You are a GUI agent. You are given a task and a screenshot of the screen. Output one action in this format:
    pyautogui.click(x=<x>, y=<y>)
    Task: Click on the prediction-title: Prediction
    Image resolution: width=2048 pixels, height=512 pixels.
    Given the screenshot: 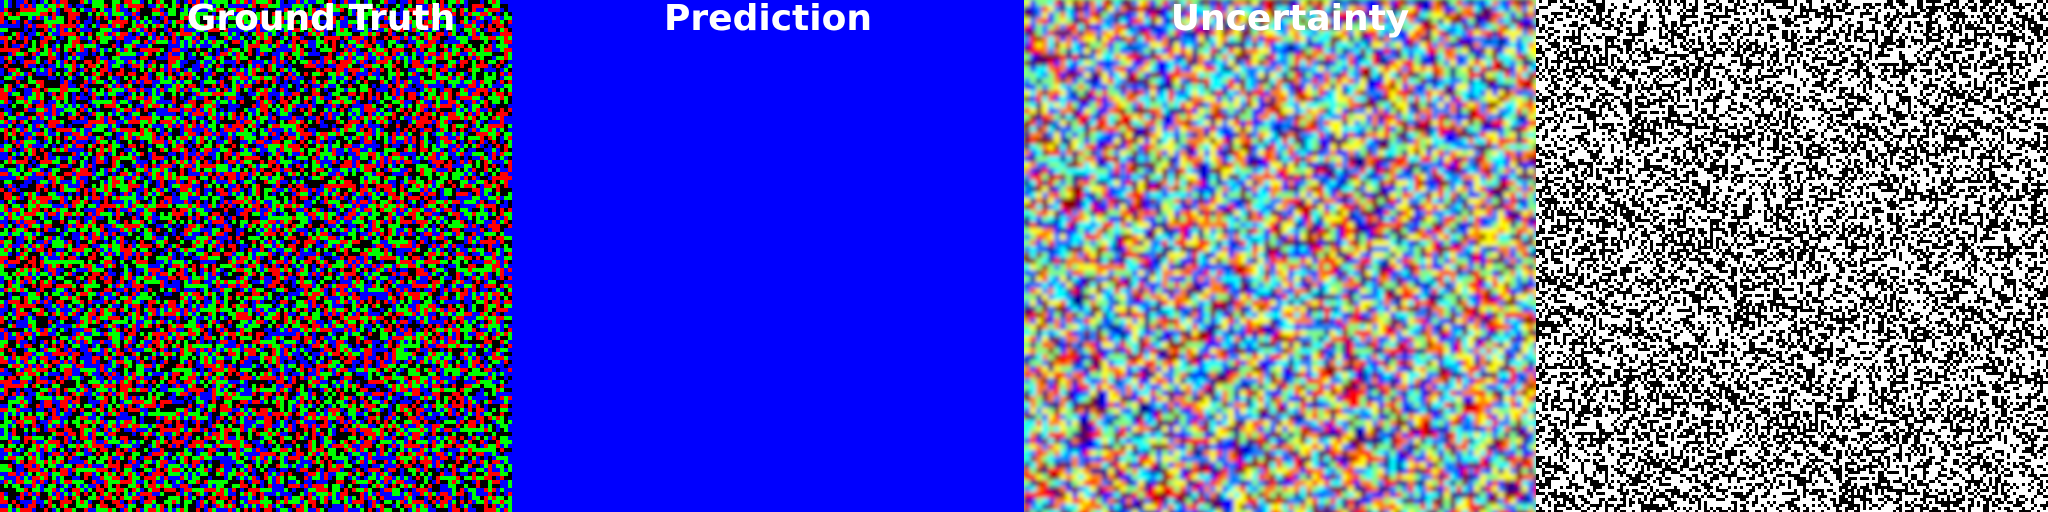 What is the action you would take?
    pyautogui.click(x=768, y=19)
    